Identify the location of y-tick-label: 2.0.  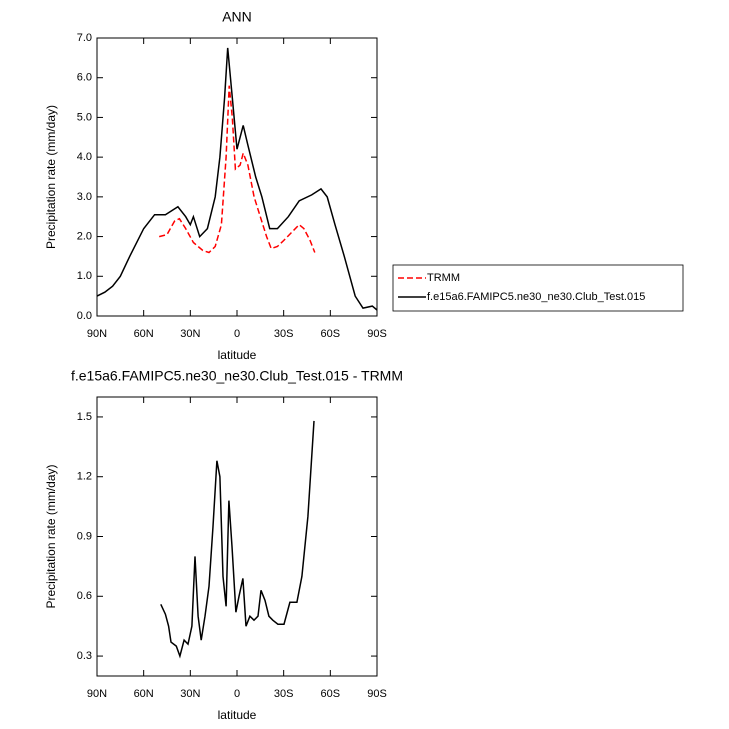
(84, 236).